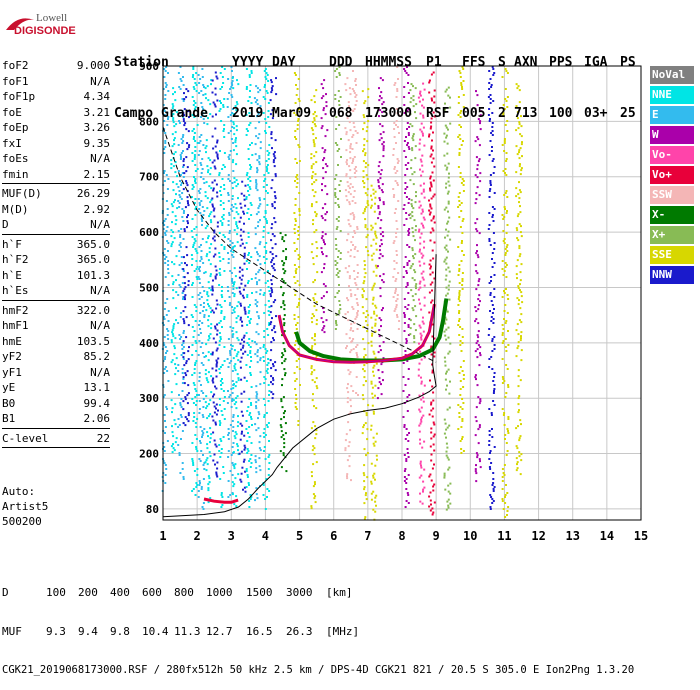  Describe the element at coordinates (231, 536) in the screenshot. I see `x-tick-label: 3` at that location.